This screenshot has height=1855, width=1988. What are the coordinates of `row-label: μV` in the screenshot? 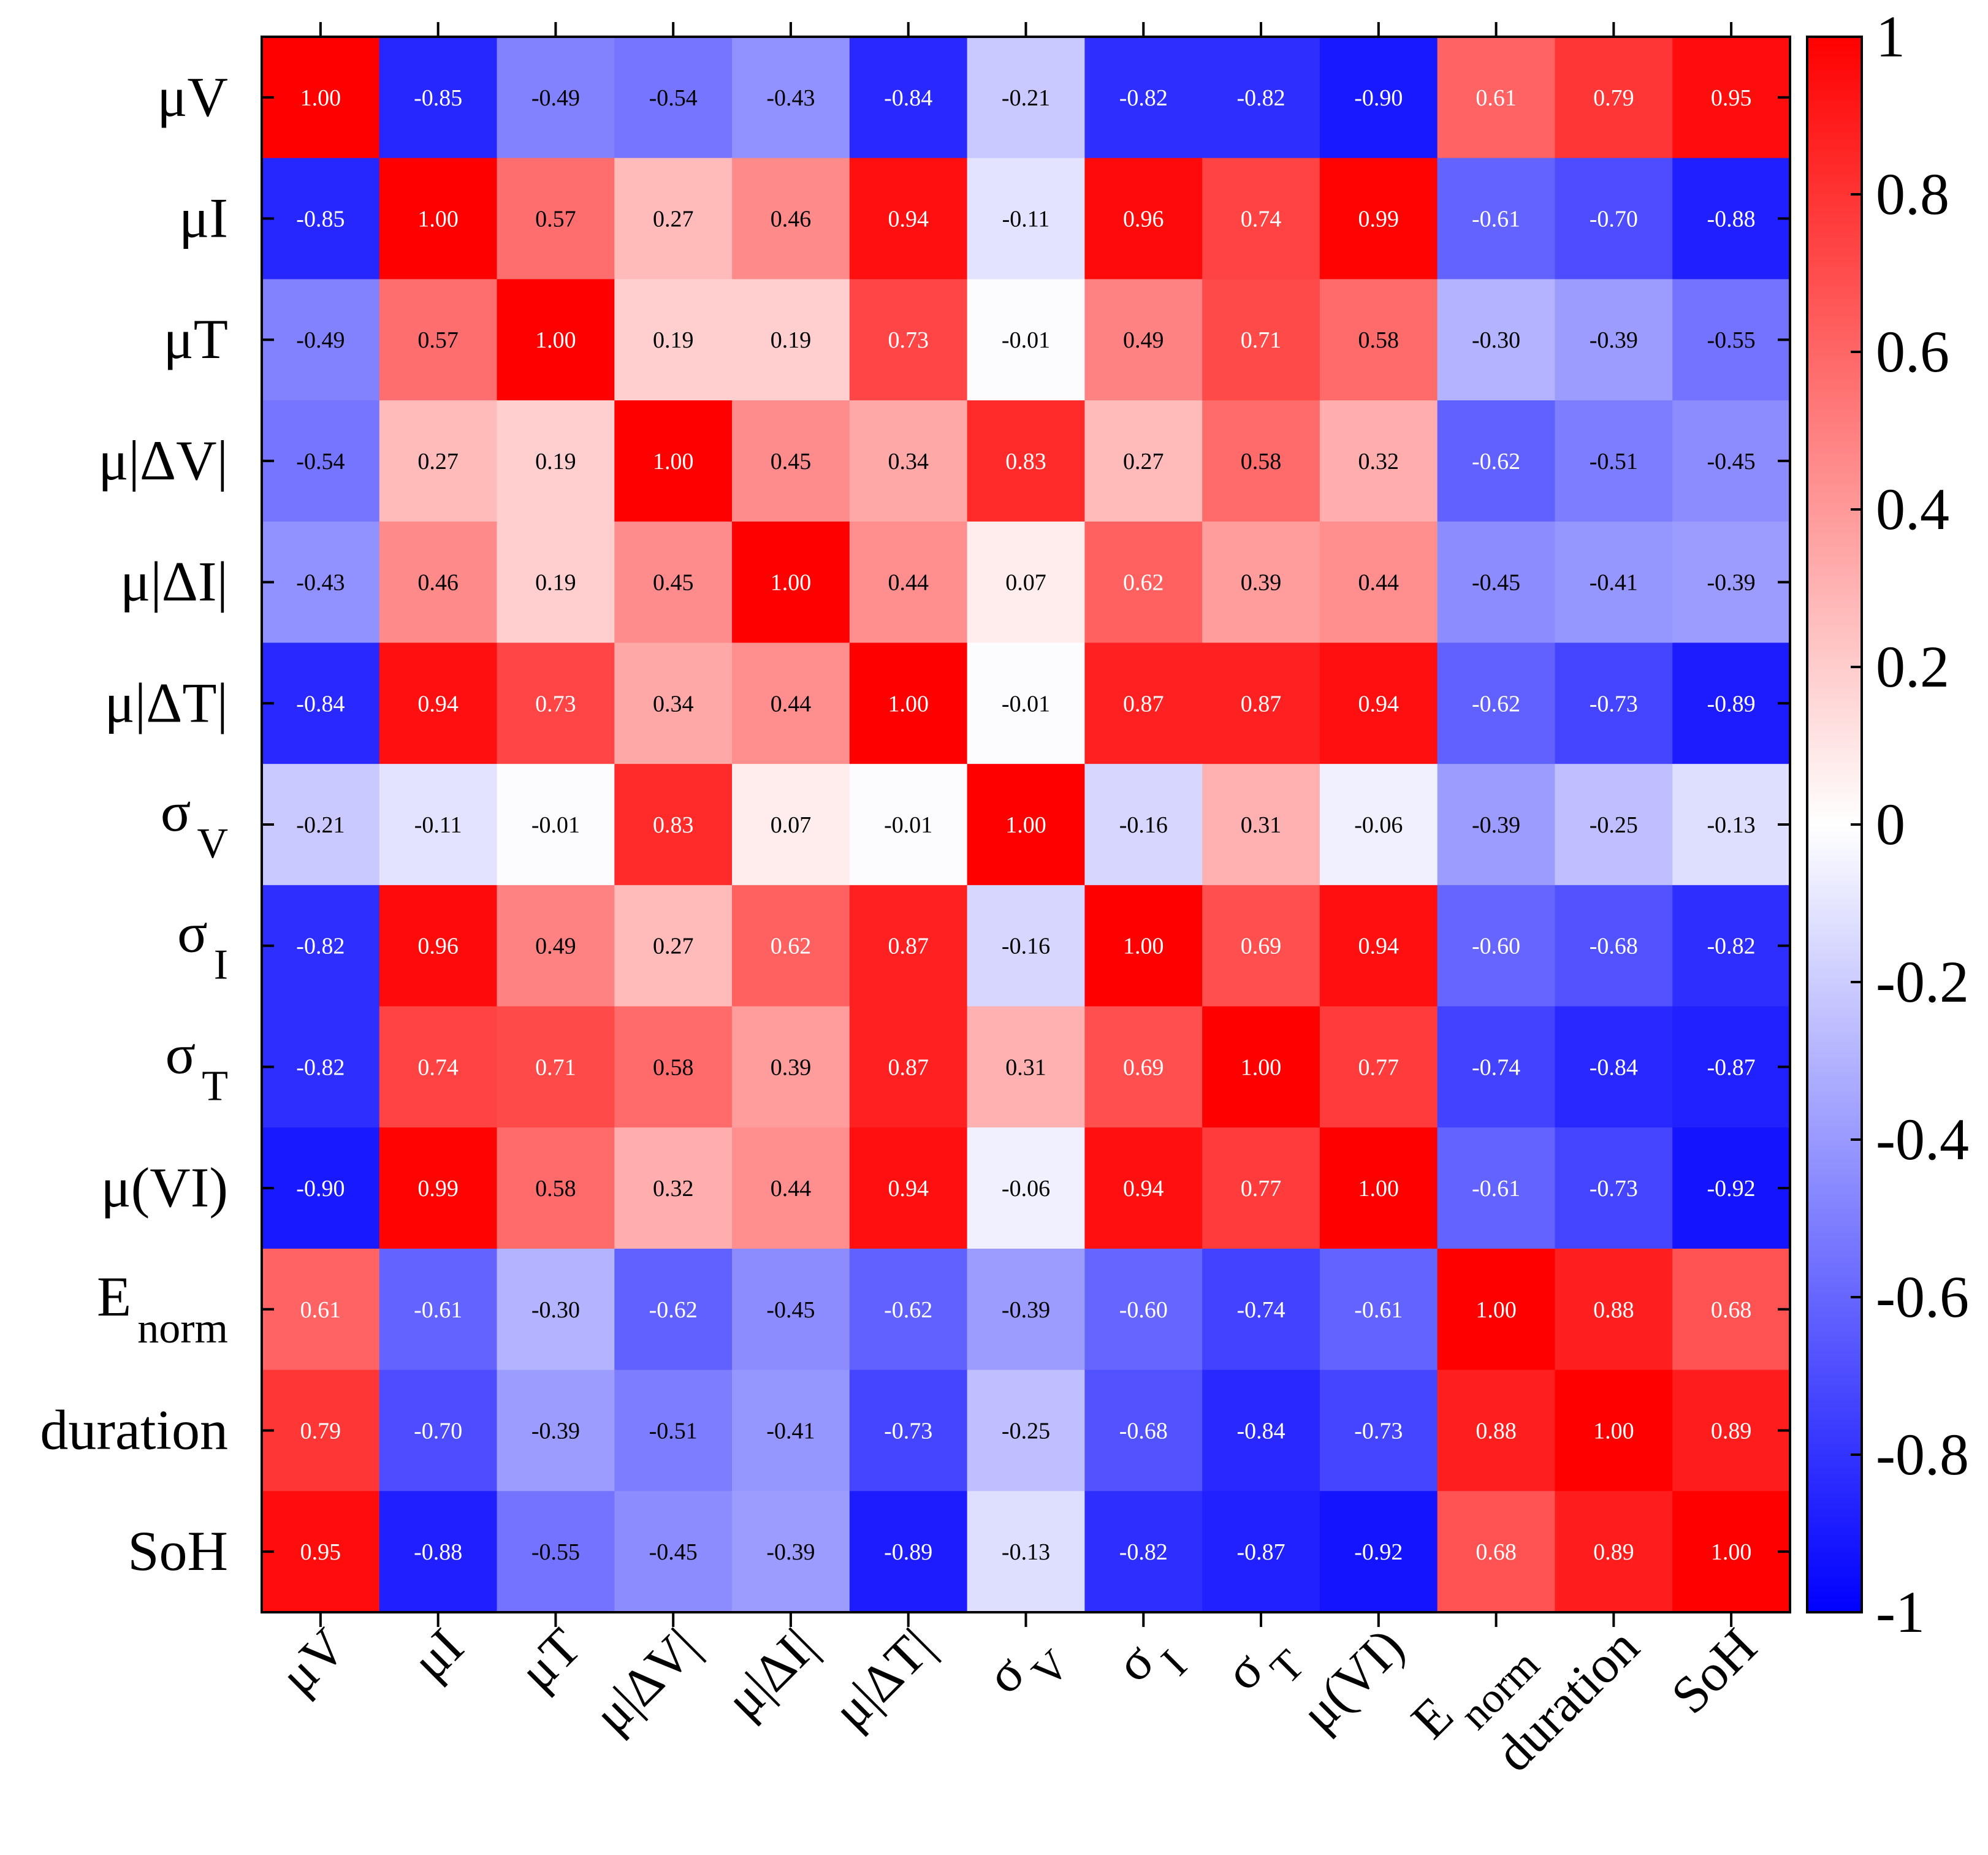 It's located at (192, 97).